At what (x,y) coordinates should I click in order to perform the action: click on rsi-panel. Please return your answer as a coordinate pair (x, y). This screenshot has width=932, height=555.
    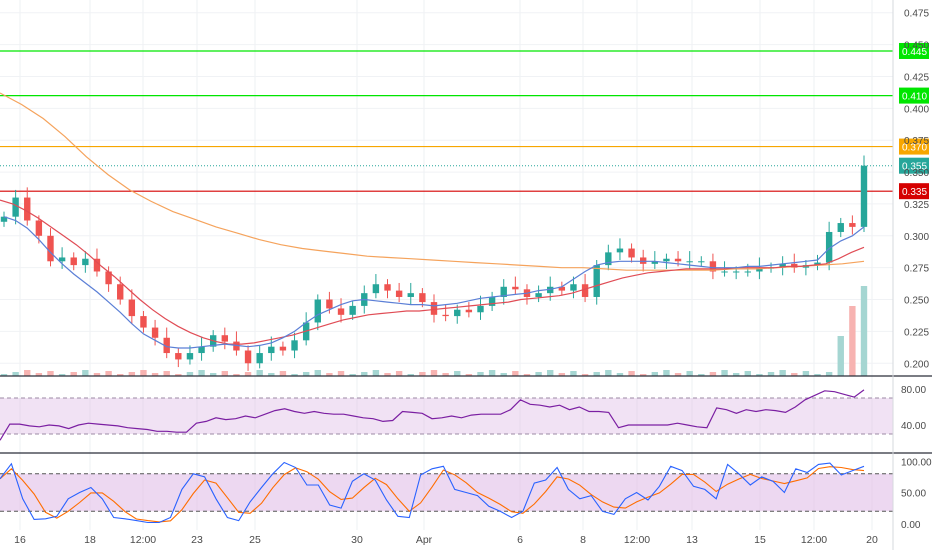
    Looking at the image, I should click on (432, 415).